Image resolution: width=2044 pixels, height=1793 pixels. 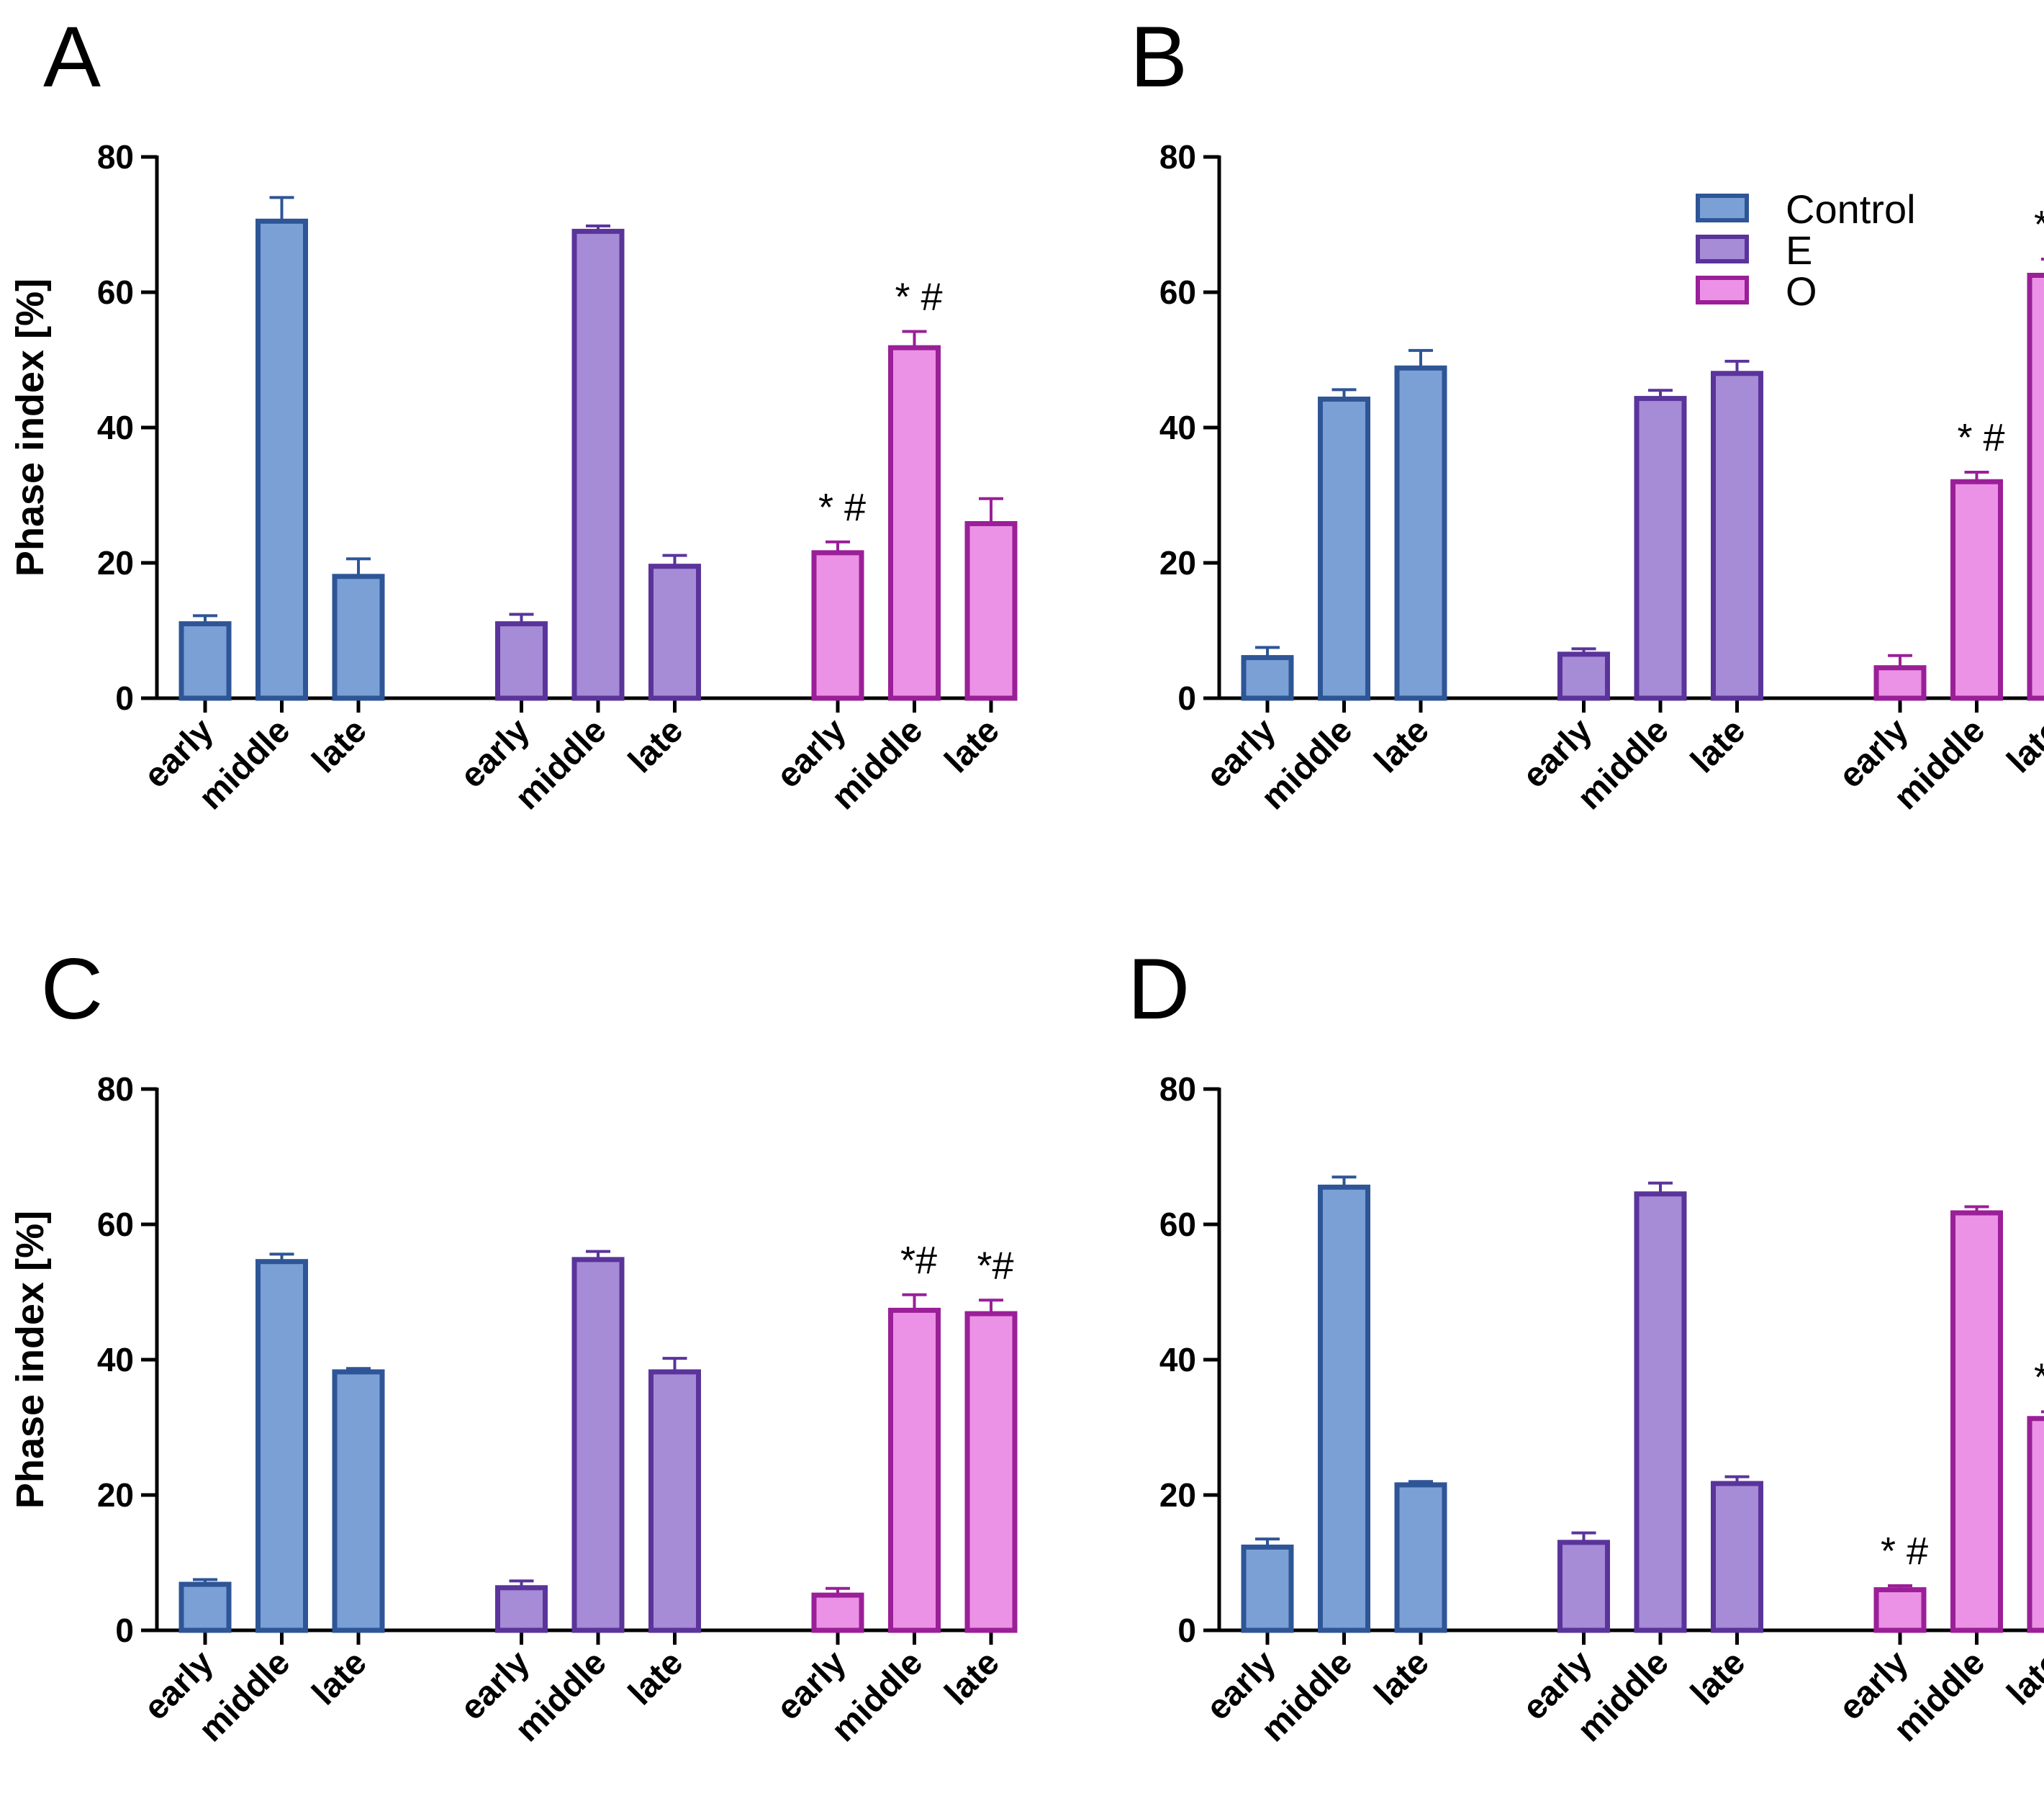 What do you see at coordinates (893, 546) in the screenshot?
I see `series-O: * #early* #middle late` at bounding box center [893, 546].